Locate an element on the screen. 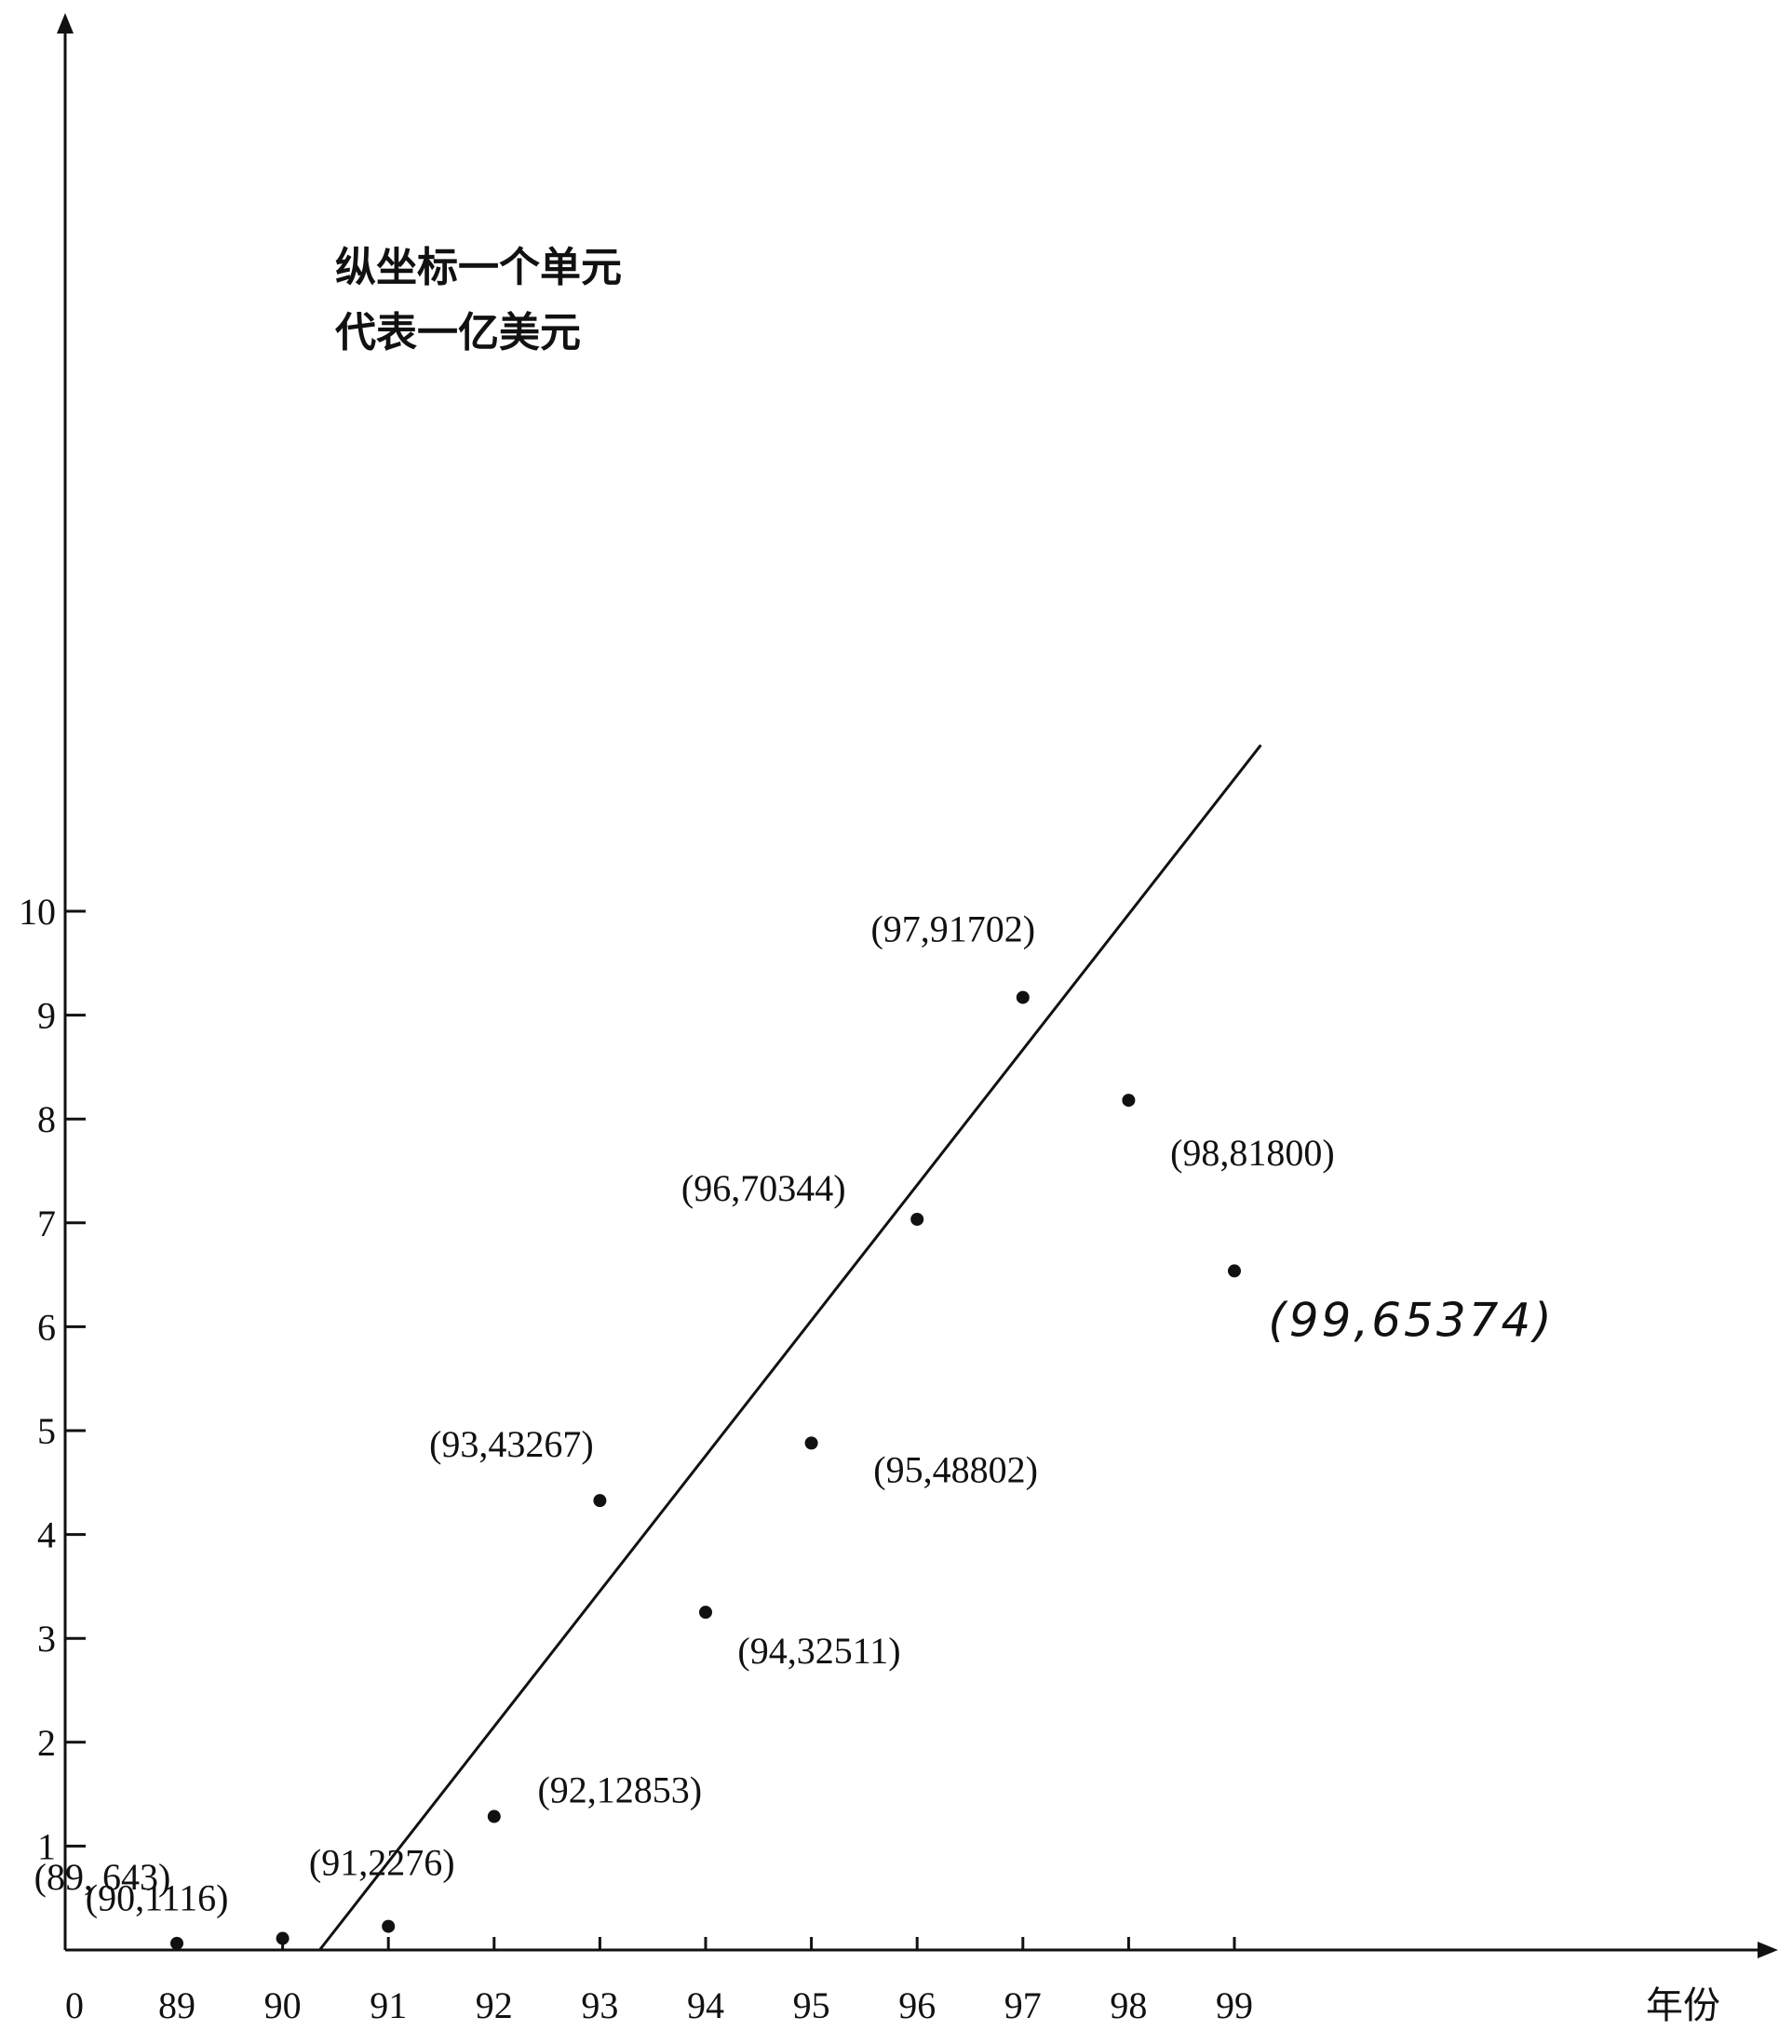  x-axis-label: 年份 is located at coordinates (1683, 2005).